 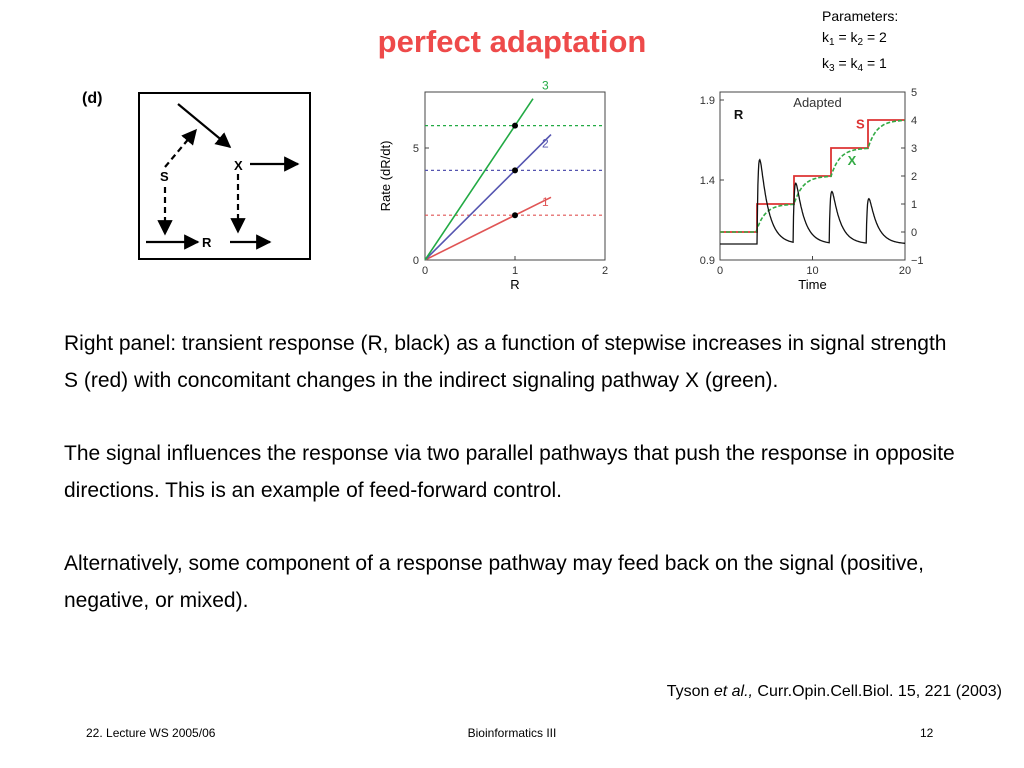 I want to click on s-to-x-arrow, so click(x=180, y=148).